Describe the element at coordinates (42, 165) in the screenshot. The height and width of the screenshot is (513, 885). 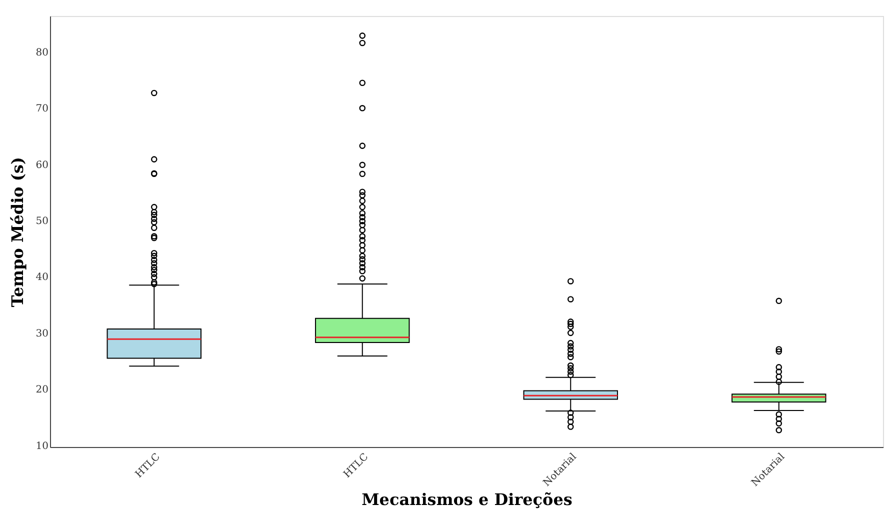
I see `y-tick-label: 60` at that location.